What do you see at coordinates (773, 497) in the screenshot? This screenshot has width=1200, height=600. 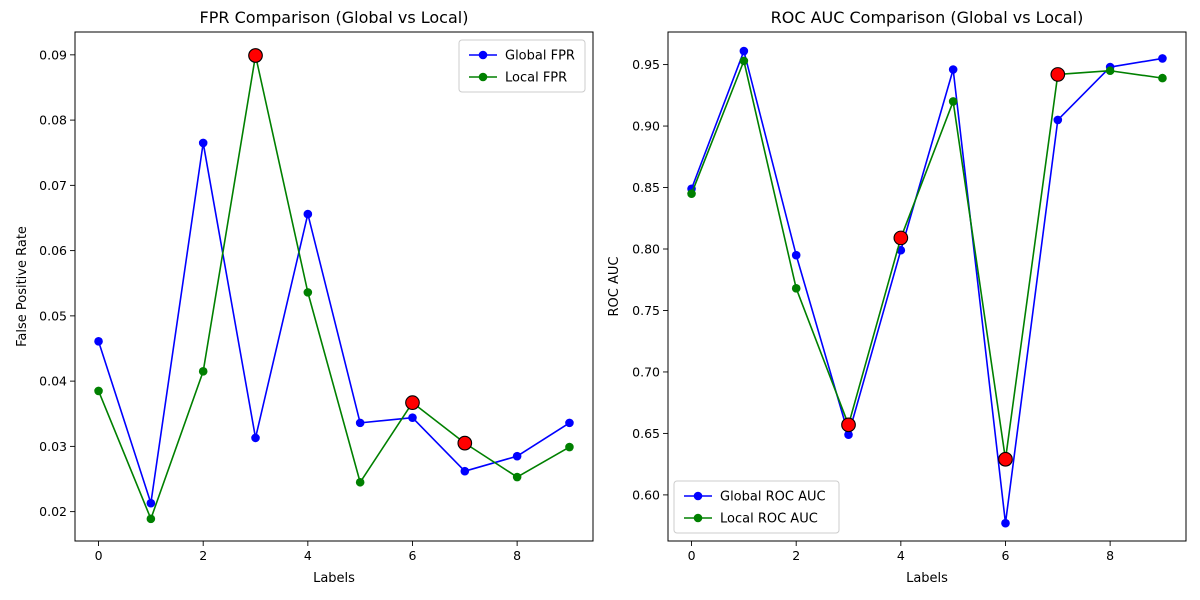 I see `legend-label-0: Global ROC AUC` at bounding box center [773, 497].